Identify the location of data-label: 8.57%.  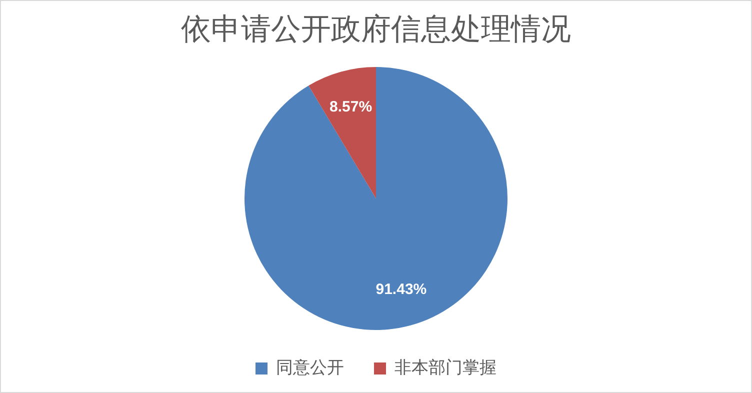
(351, 107).